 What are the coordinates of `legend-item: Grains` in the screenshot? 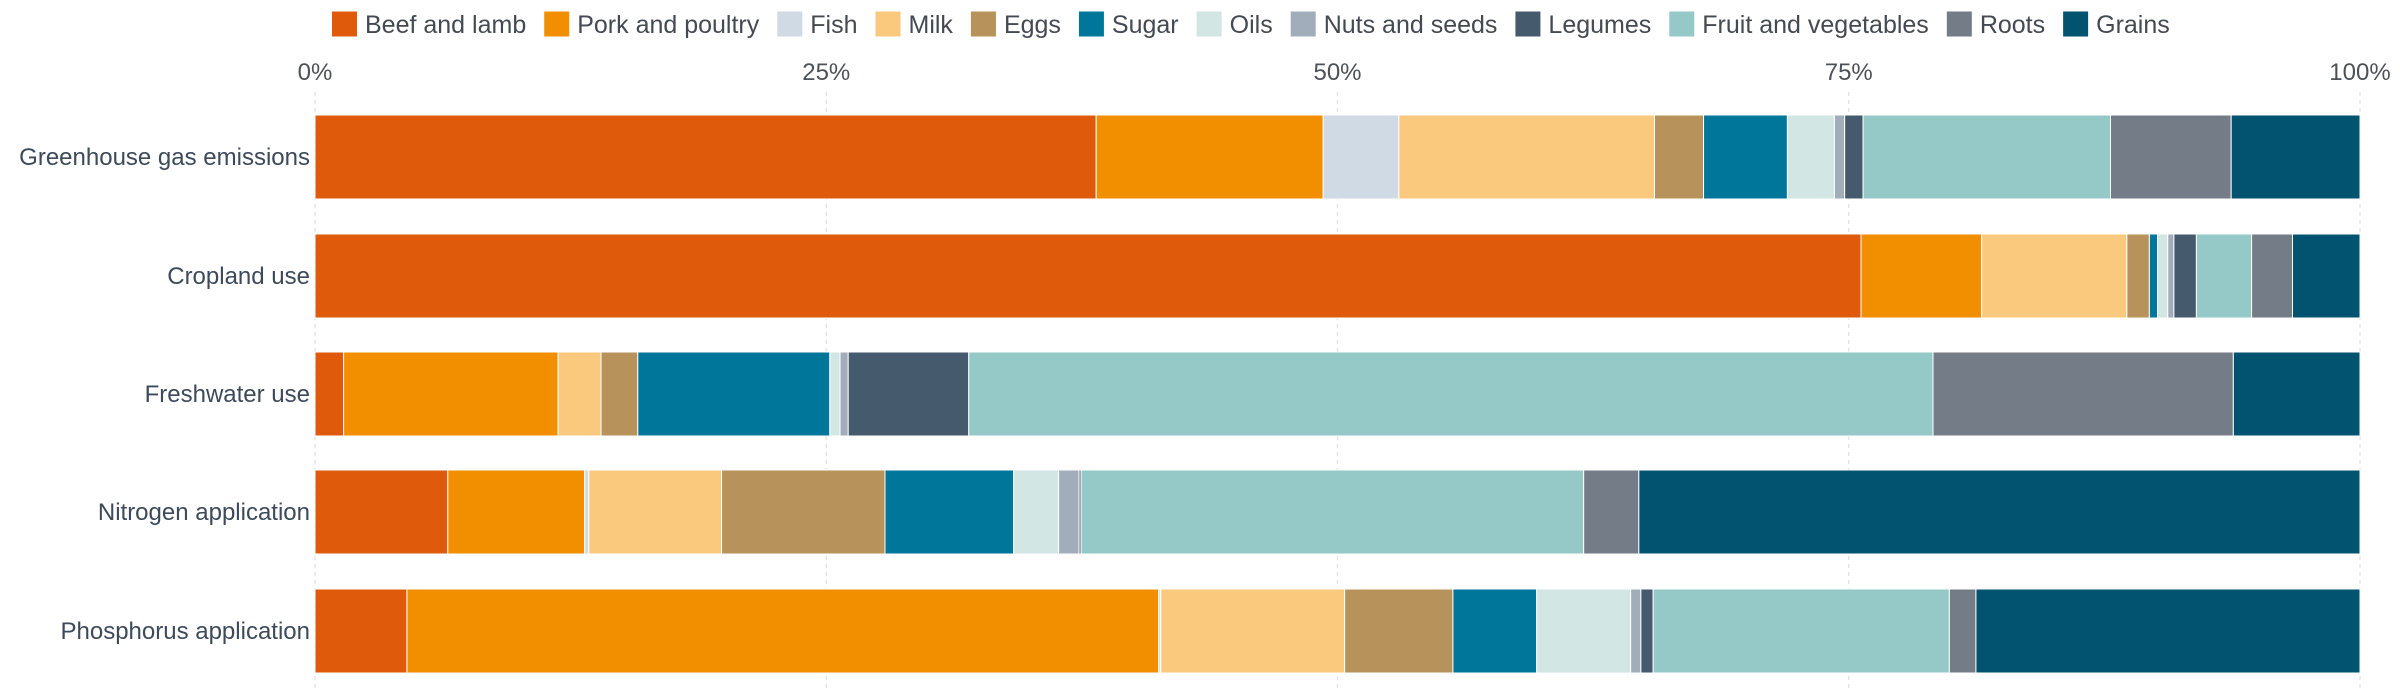 It's located at (2116, 25).